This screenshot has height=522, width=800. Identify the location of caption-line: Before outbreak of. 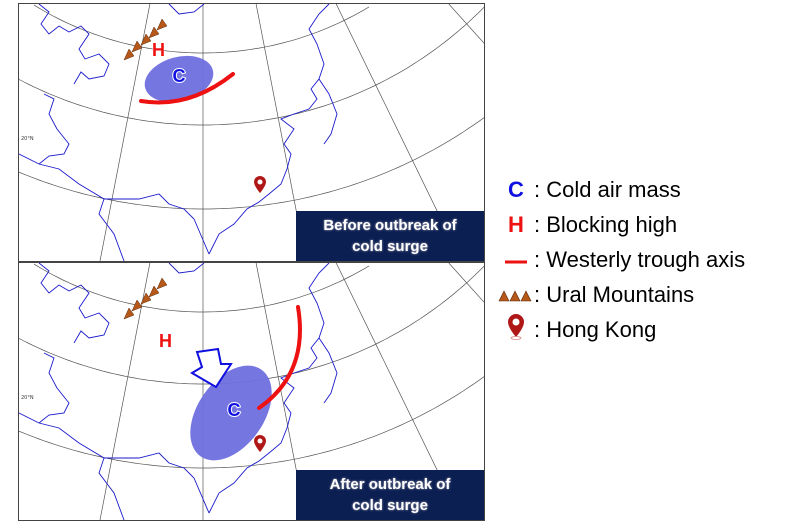
(390, 225).